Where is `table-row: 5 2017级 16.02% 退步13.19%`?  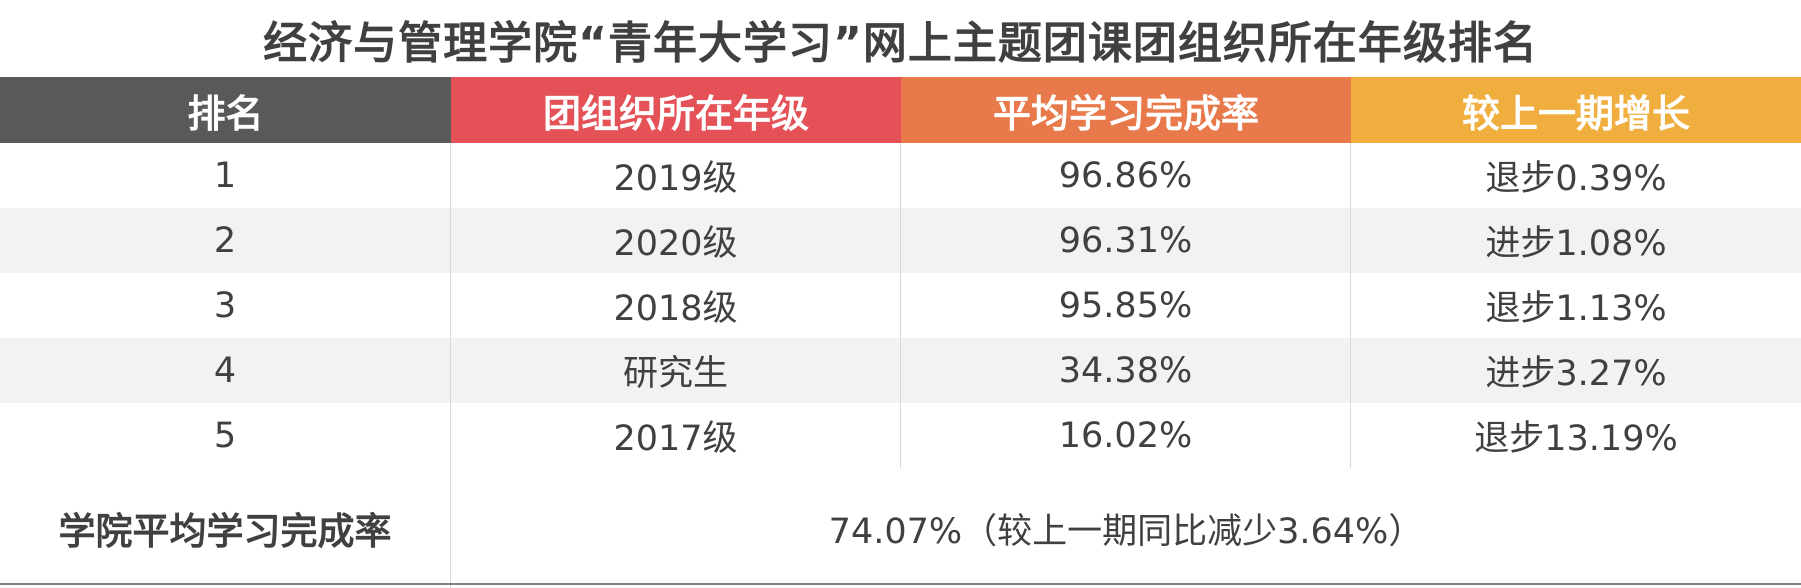
table-row: 5 2017级 16.02% 退步13.19% is located at coordinates (900, 435).